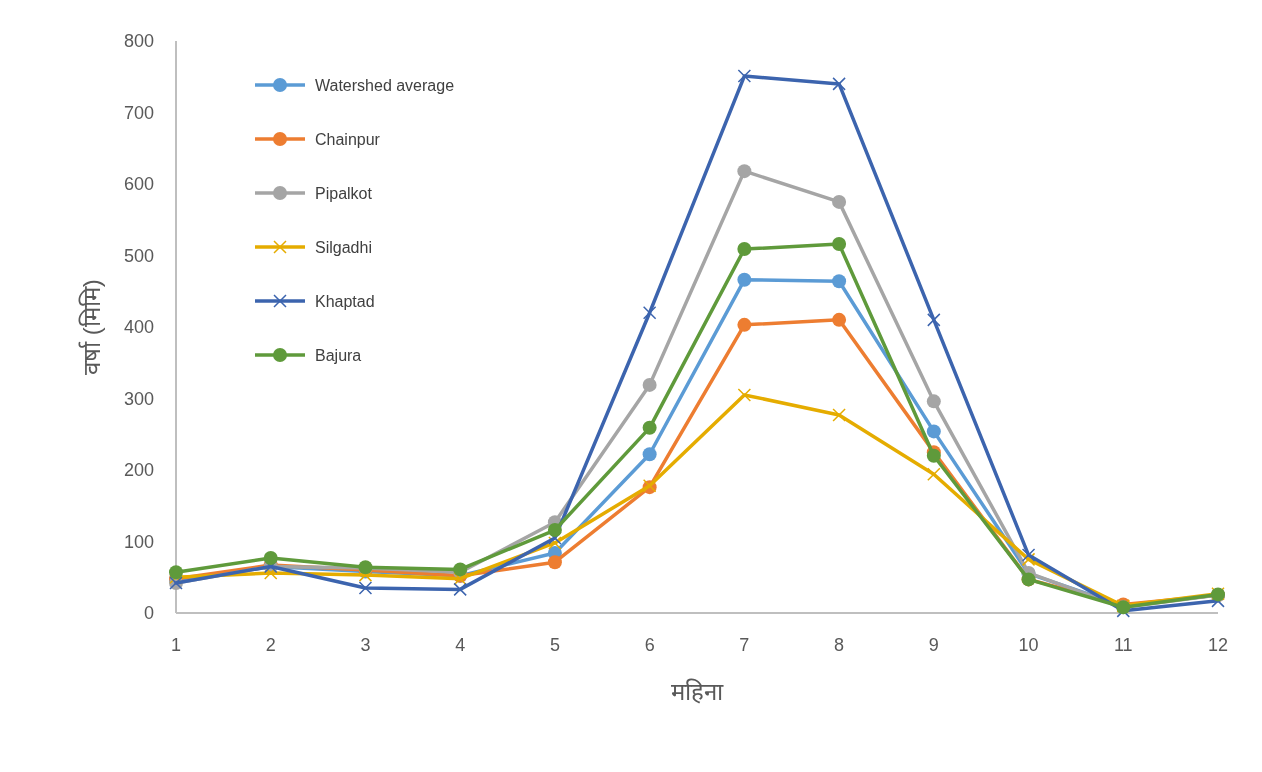 This screenshot has height=772, width=1262. I want to click on legend-label: Silgadhi, so click(343, 247).